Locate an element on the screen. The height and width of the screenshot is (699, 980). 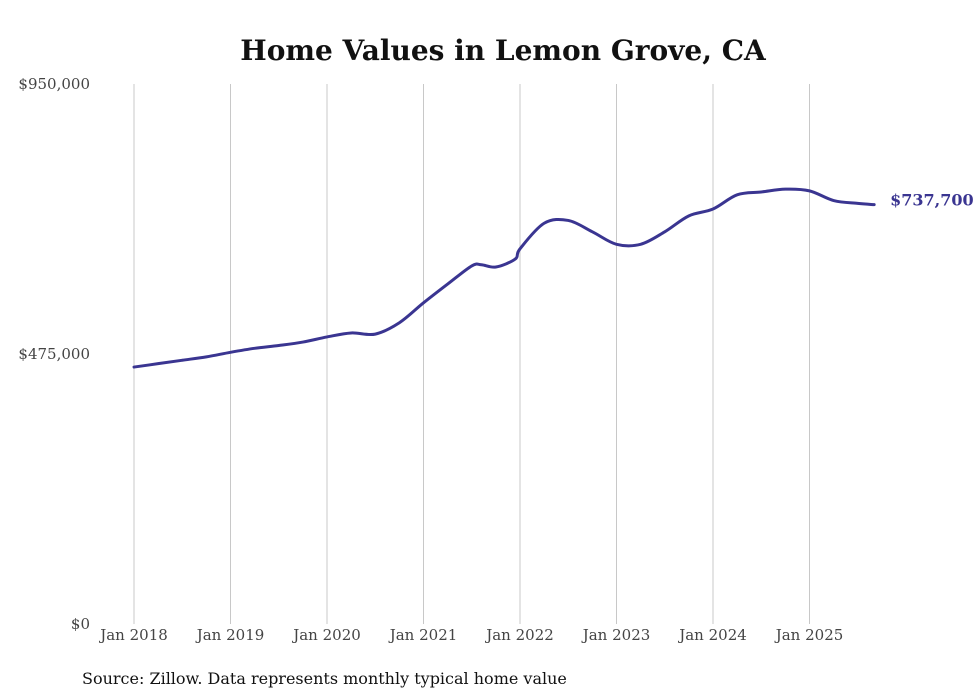
y-tick-label: $950,000 is located at coordinates (54, 84).